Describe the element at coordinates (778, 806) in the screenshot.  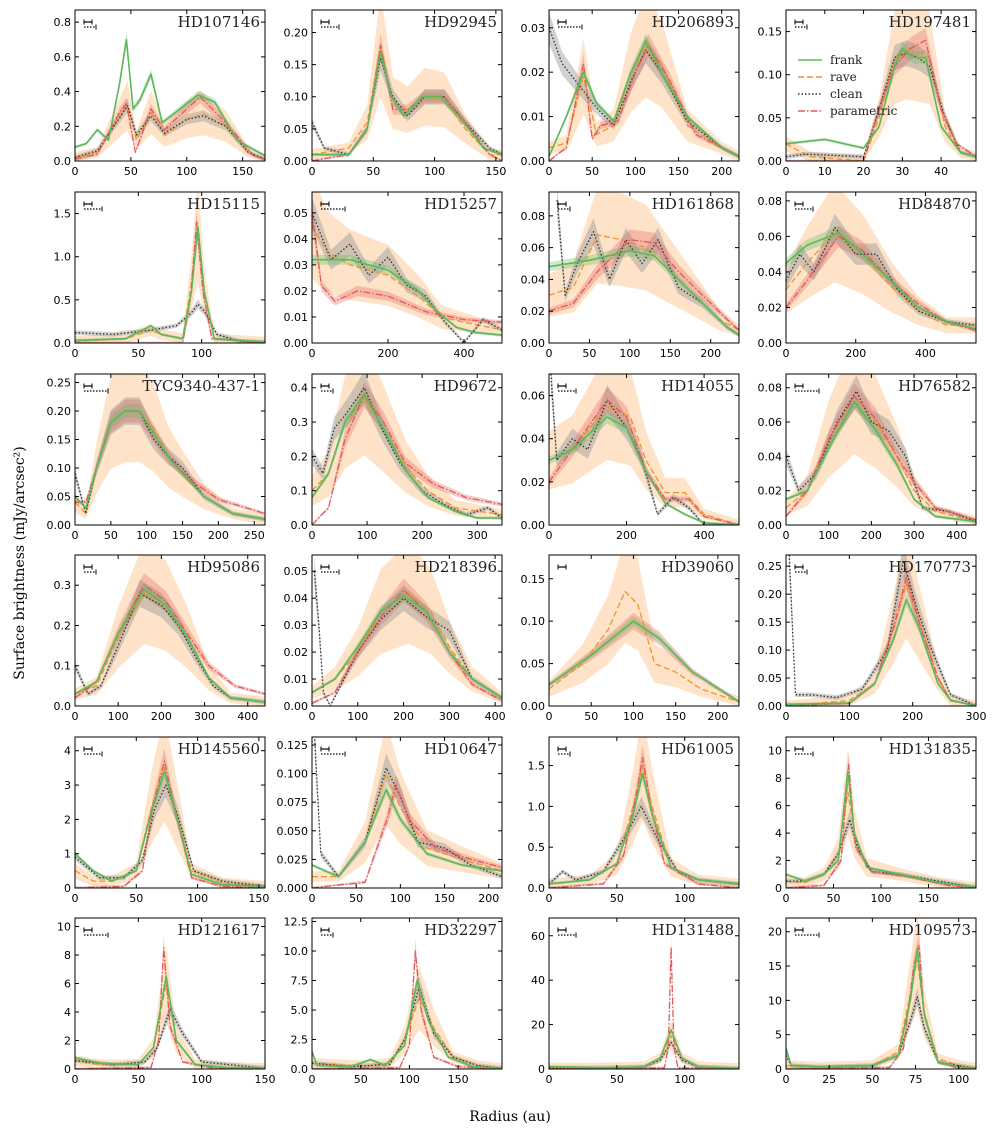
I see `y-tick-label: 6` at that location.